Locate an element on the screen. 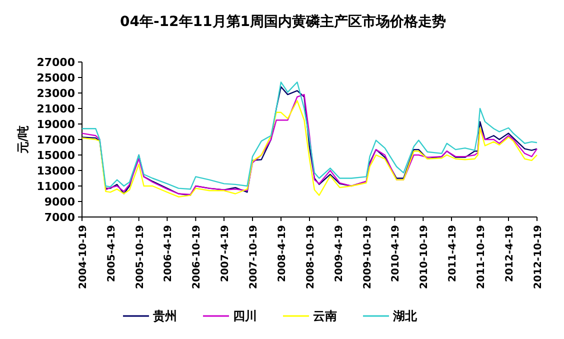 Image resolution: width=564 pixels, height=339 pixels. ylabel: 元/吨 is located at coordinates (23, 139).